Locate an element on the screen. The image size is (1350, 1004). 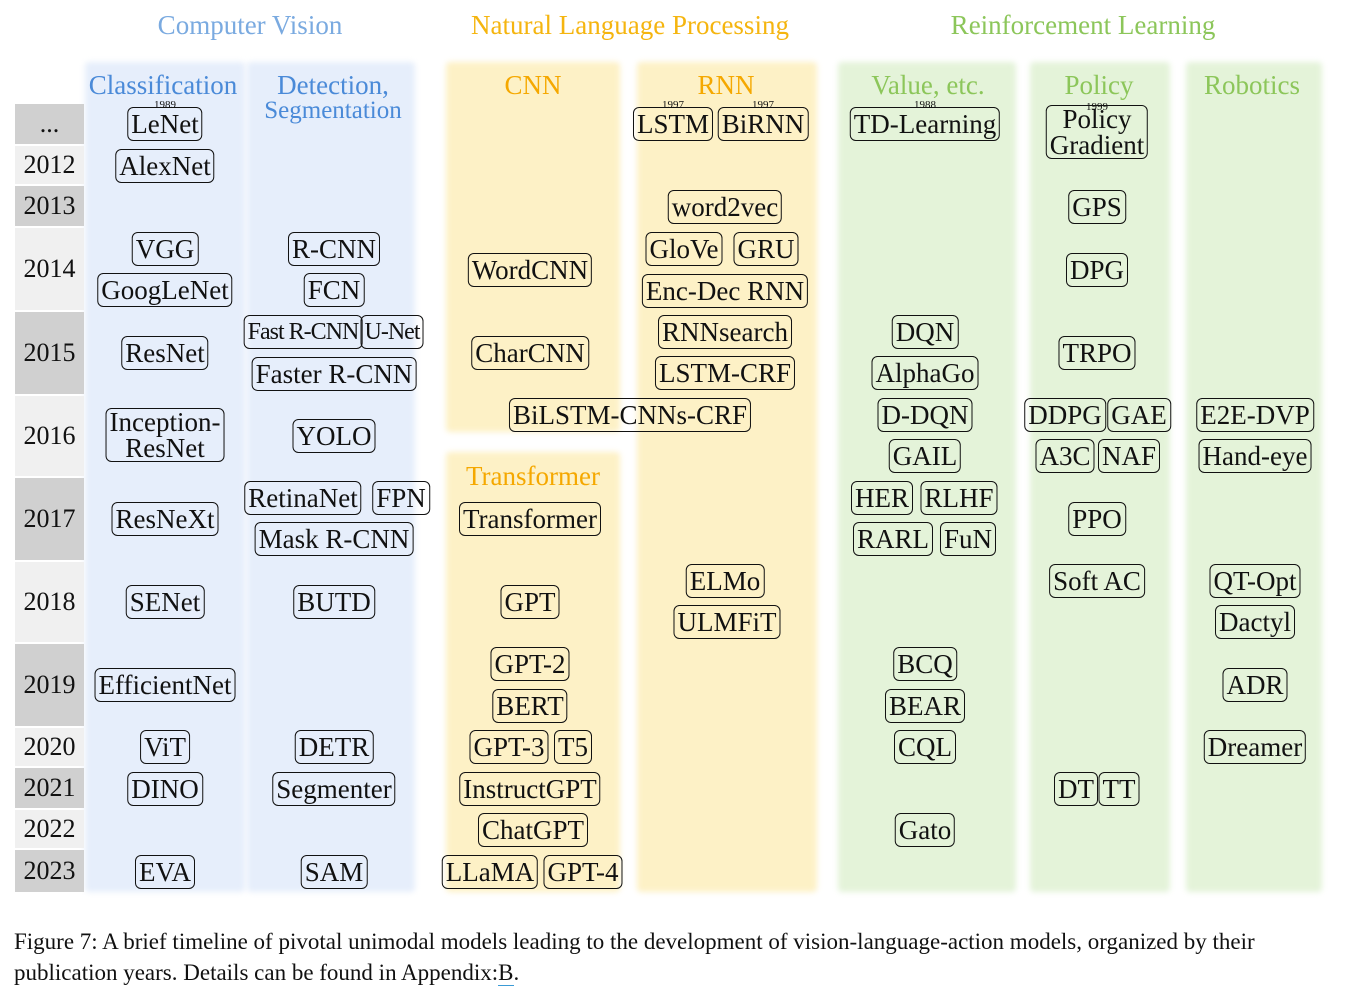
year-label: 2015 is located at coordinates (49, 353).